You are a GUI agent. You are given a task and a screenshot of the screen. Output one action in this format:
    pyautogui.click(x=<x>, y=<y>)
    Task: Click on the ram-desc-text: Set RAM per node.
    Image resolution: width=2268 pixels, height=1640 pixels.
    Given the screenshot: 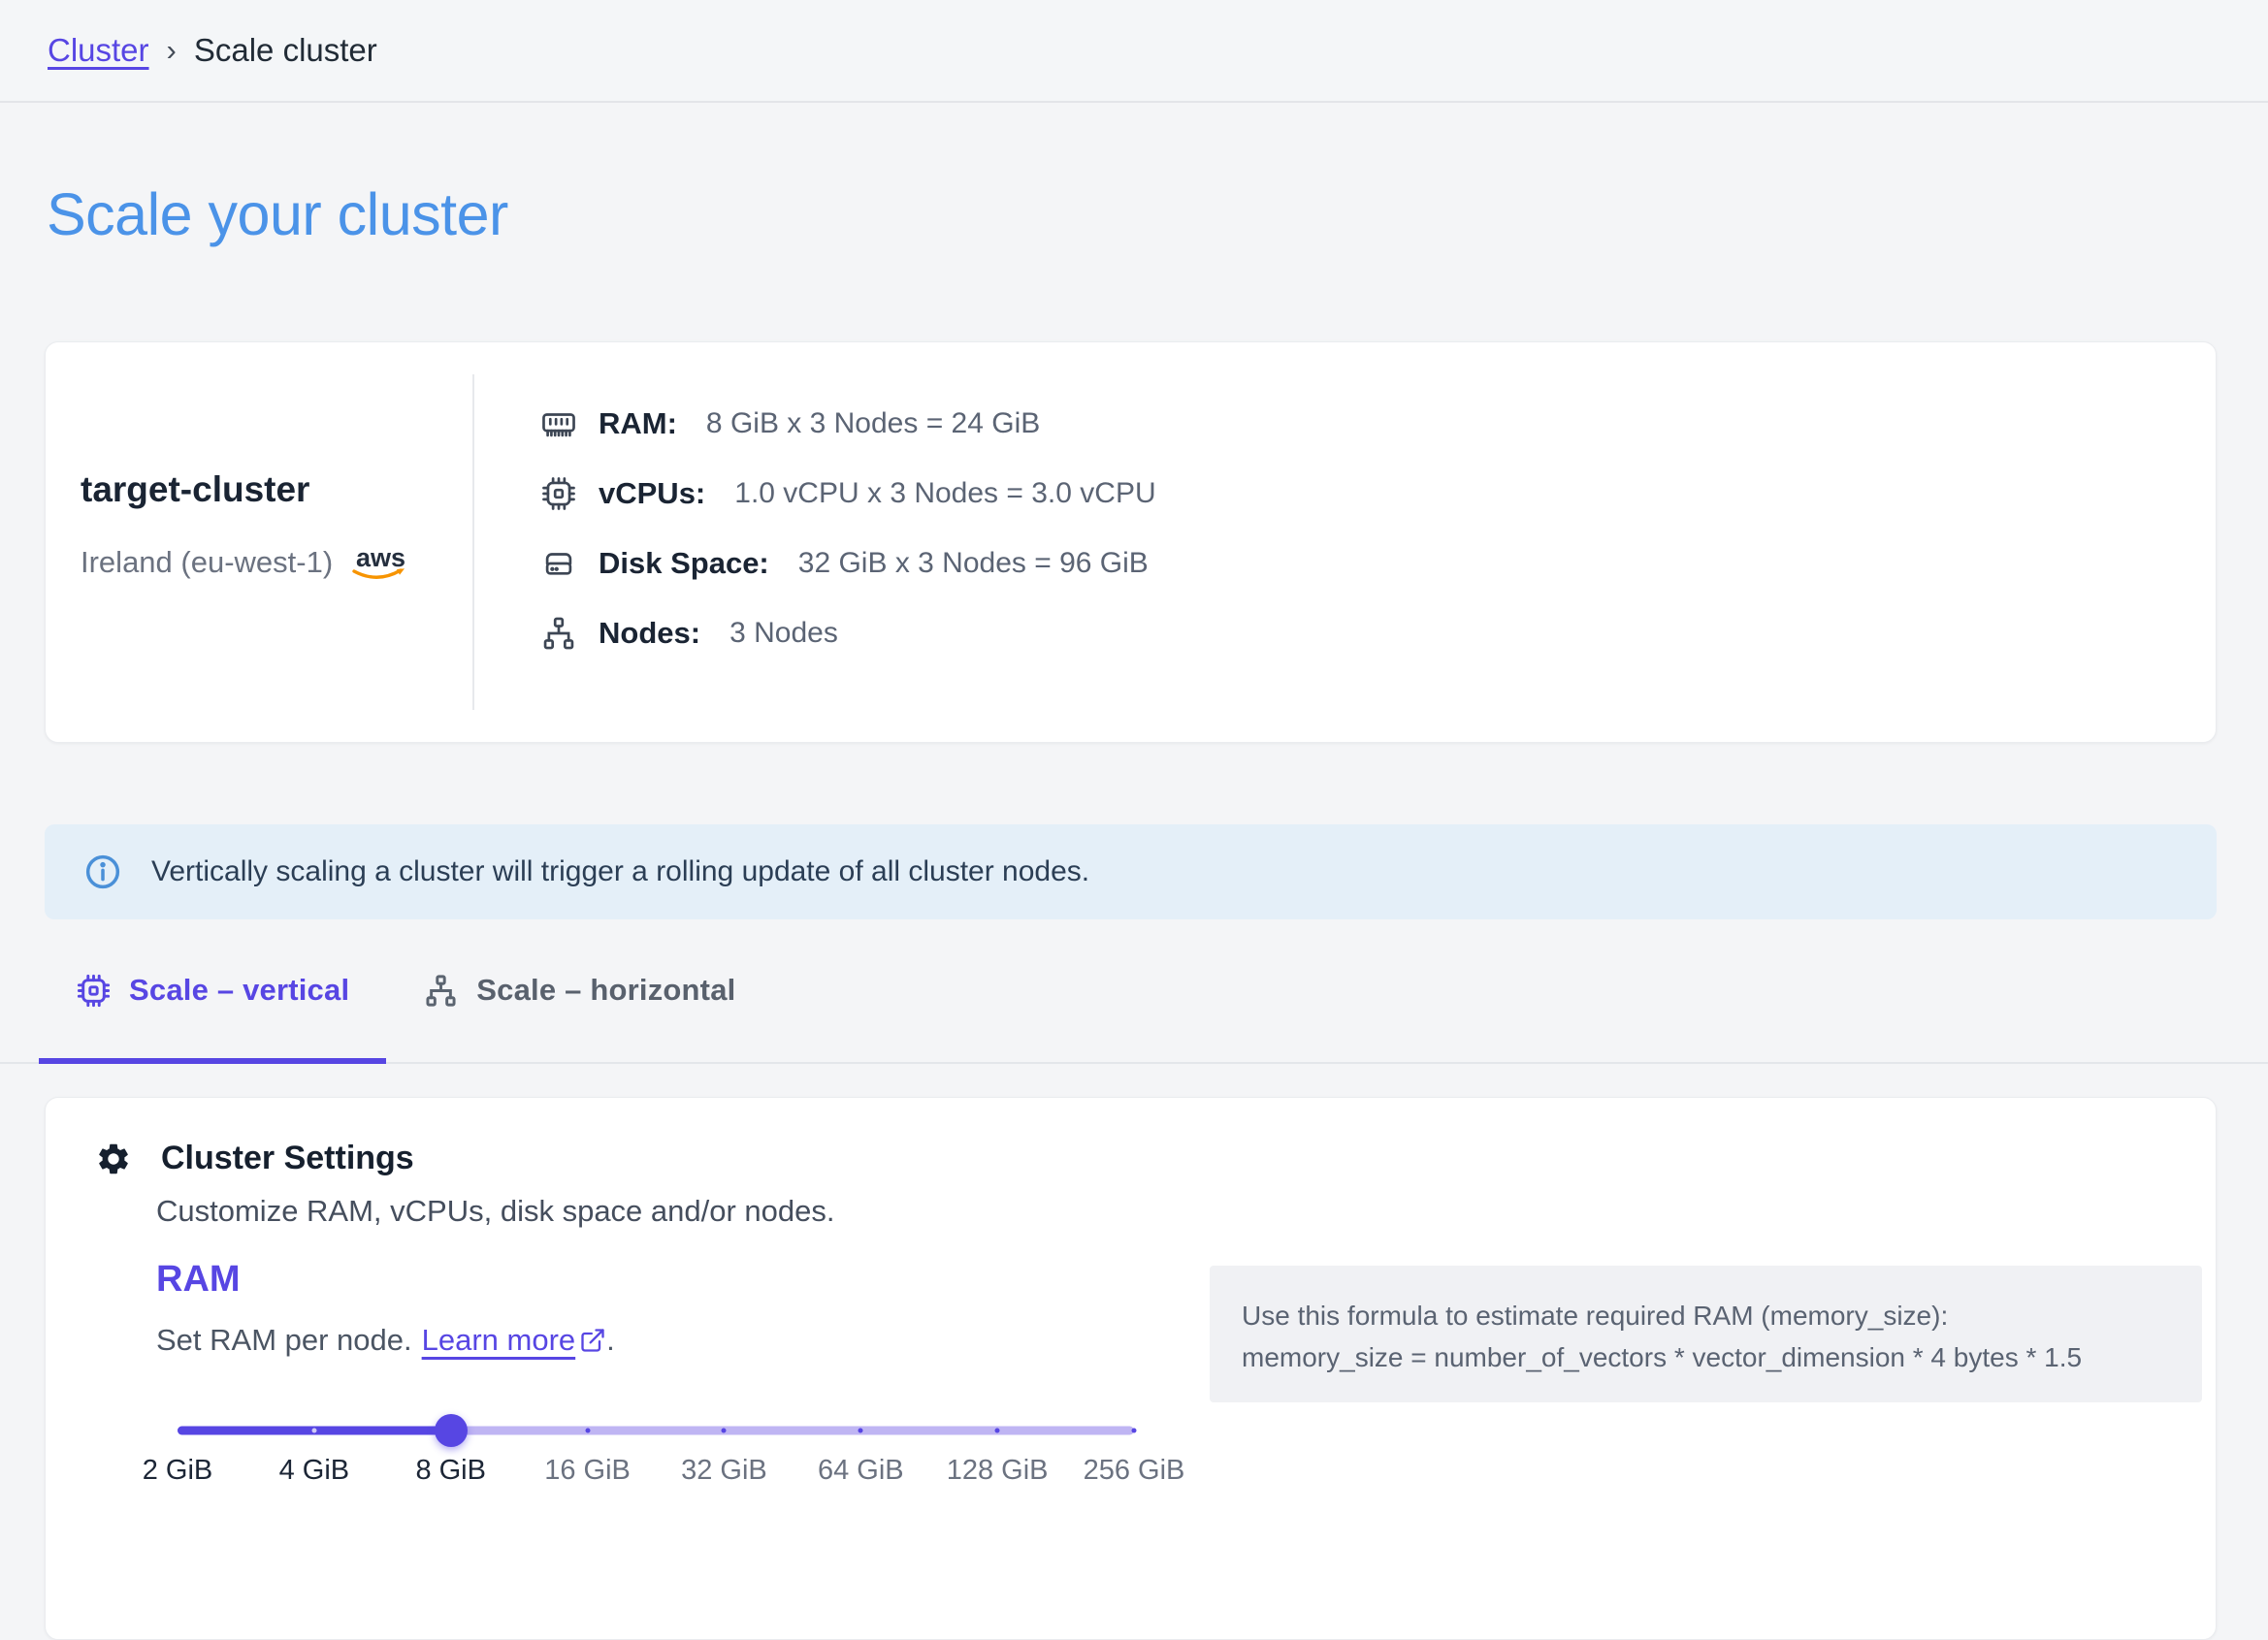 What is the action you would take?
    pyautogui.click(x=284, y=1340)
    